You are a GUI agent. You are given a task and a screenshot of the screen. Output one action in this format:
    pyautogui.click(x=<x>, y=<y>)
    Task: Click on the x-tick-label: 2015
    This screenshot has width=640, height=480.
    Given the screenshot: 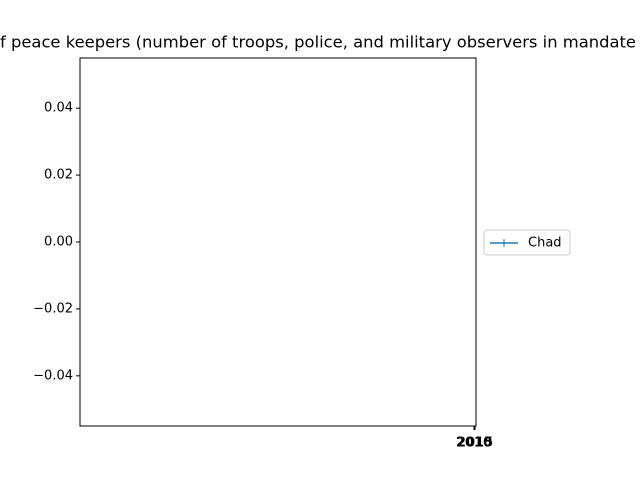 What is the action you would take?
    pyautogui.click(x=475, y=443)
    